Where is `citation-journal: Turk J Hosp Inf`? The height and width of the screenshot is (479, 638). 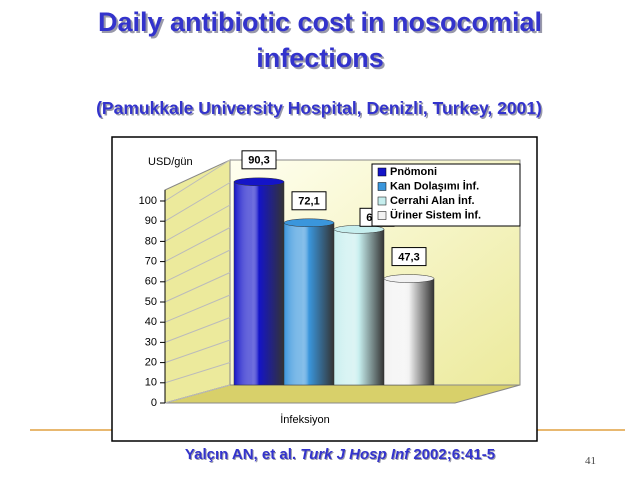 citation-journal: Turk J Hosp Inf is located at coordinates (355, 454).